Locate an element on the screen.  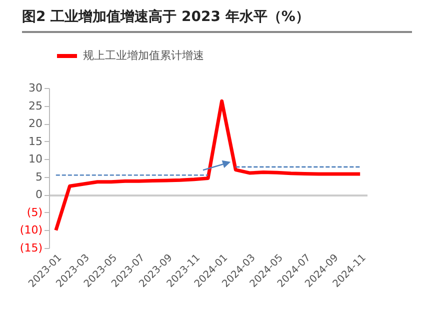
y-tick-label: (10) is located at coordinates (31, 230).